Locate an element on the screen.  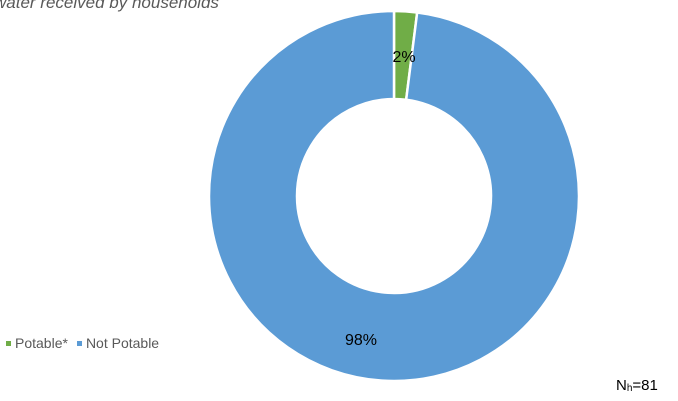
legend-swatch-not-potable is located at coordinates (79, 343).